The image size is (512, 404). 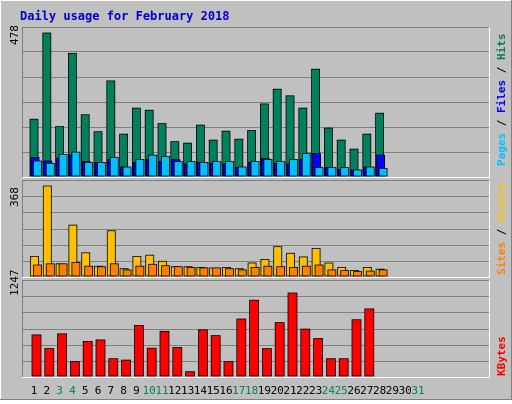 What do you see at coordinates (501, 258) in the screenshot?
I see `legend-sites: Sites` at bounding box center [501, 258].